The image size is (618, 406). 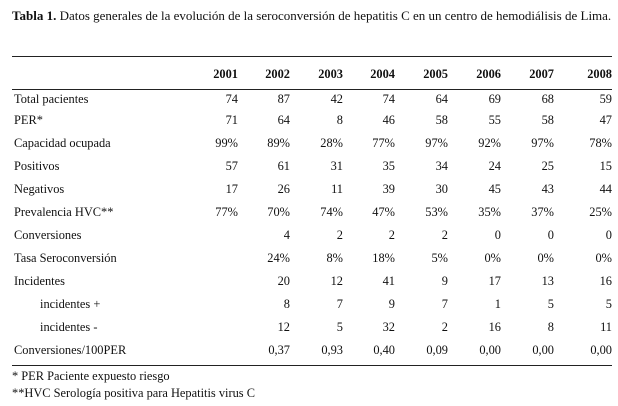 I want to click on table-cell: 41, so click(x=388, y=281).